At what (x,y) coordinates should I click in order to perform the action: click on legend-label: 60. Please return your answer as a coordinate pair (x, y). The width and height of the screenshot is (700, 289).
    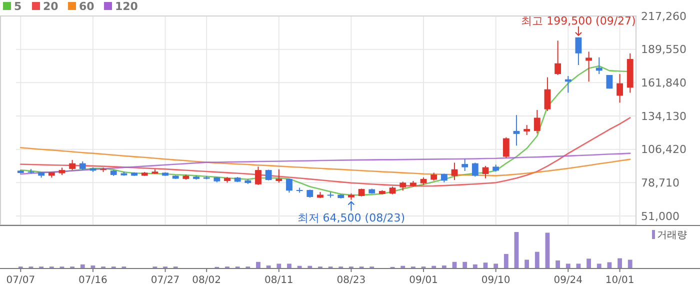
    Looking at the image, I should click on (87, 6).